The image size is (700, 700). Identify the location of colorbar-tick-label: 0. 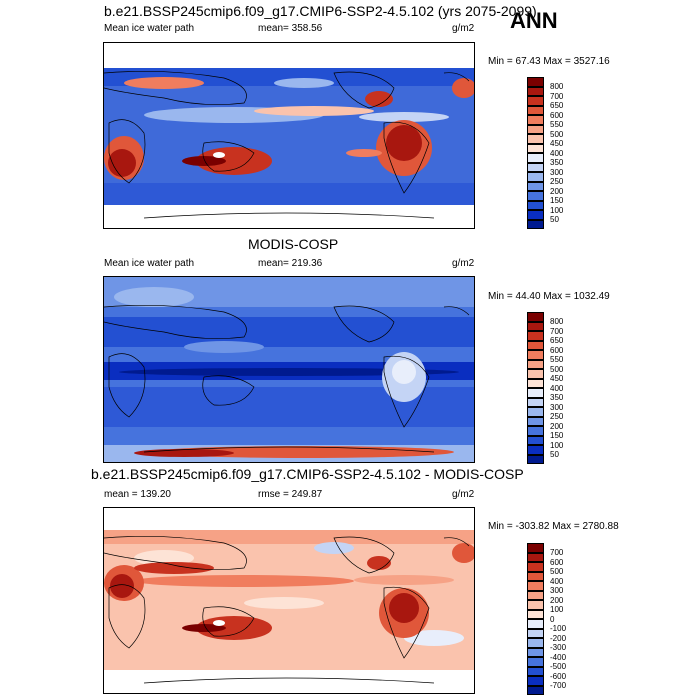
(552, 619).